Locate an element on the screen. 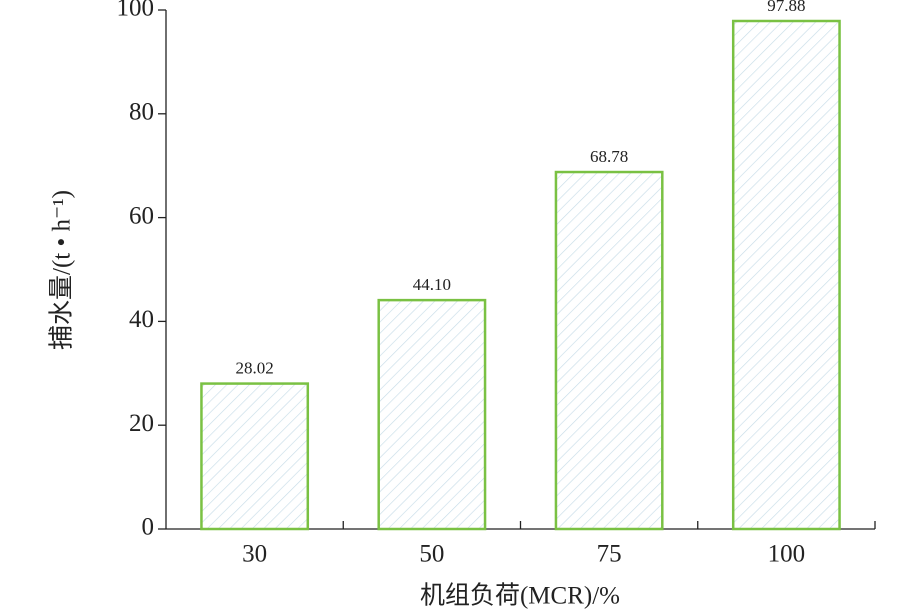  y-tick-label: 60 is located at coordinates (141, 215).